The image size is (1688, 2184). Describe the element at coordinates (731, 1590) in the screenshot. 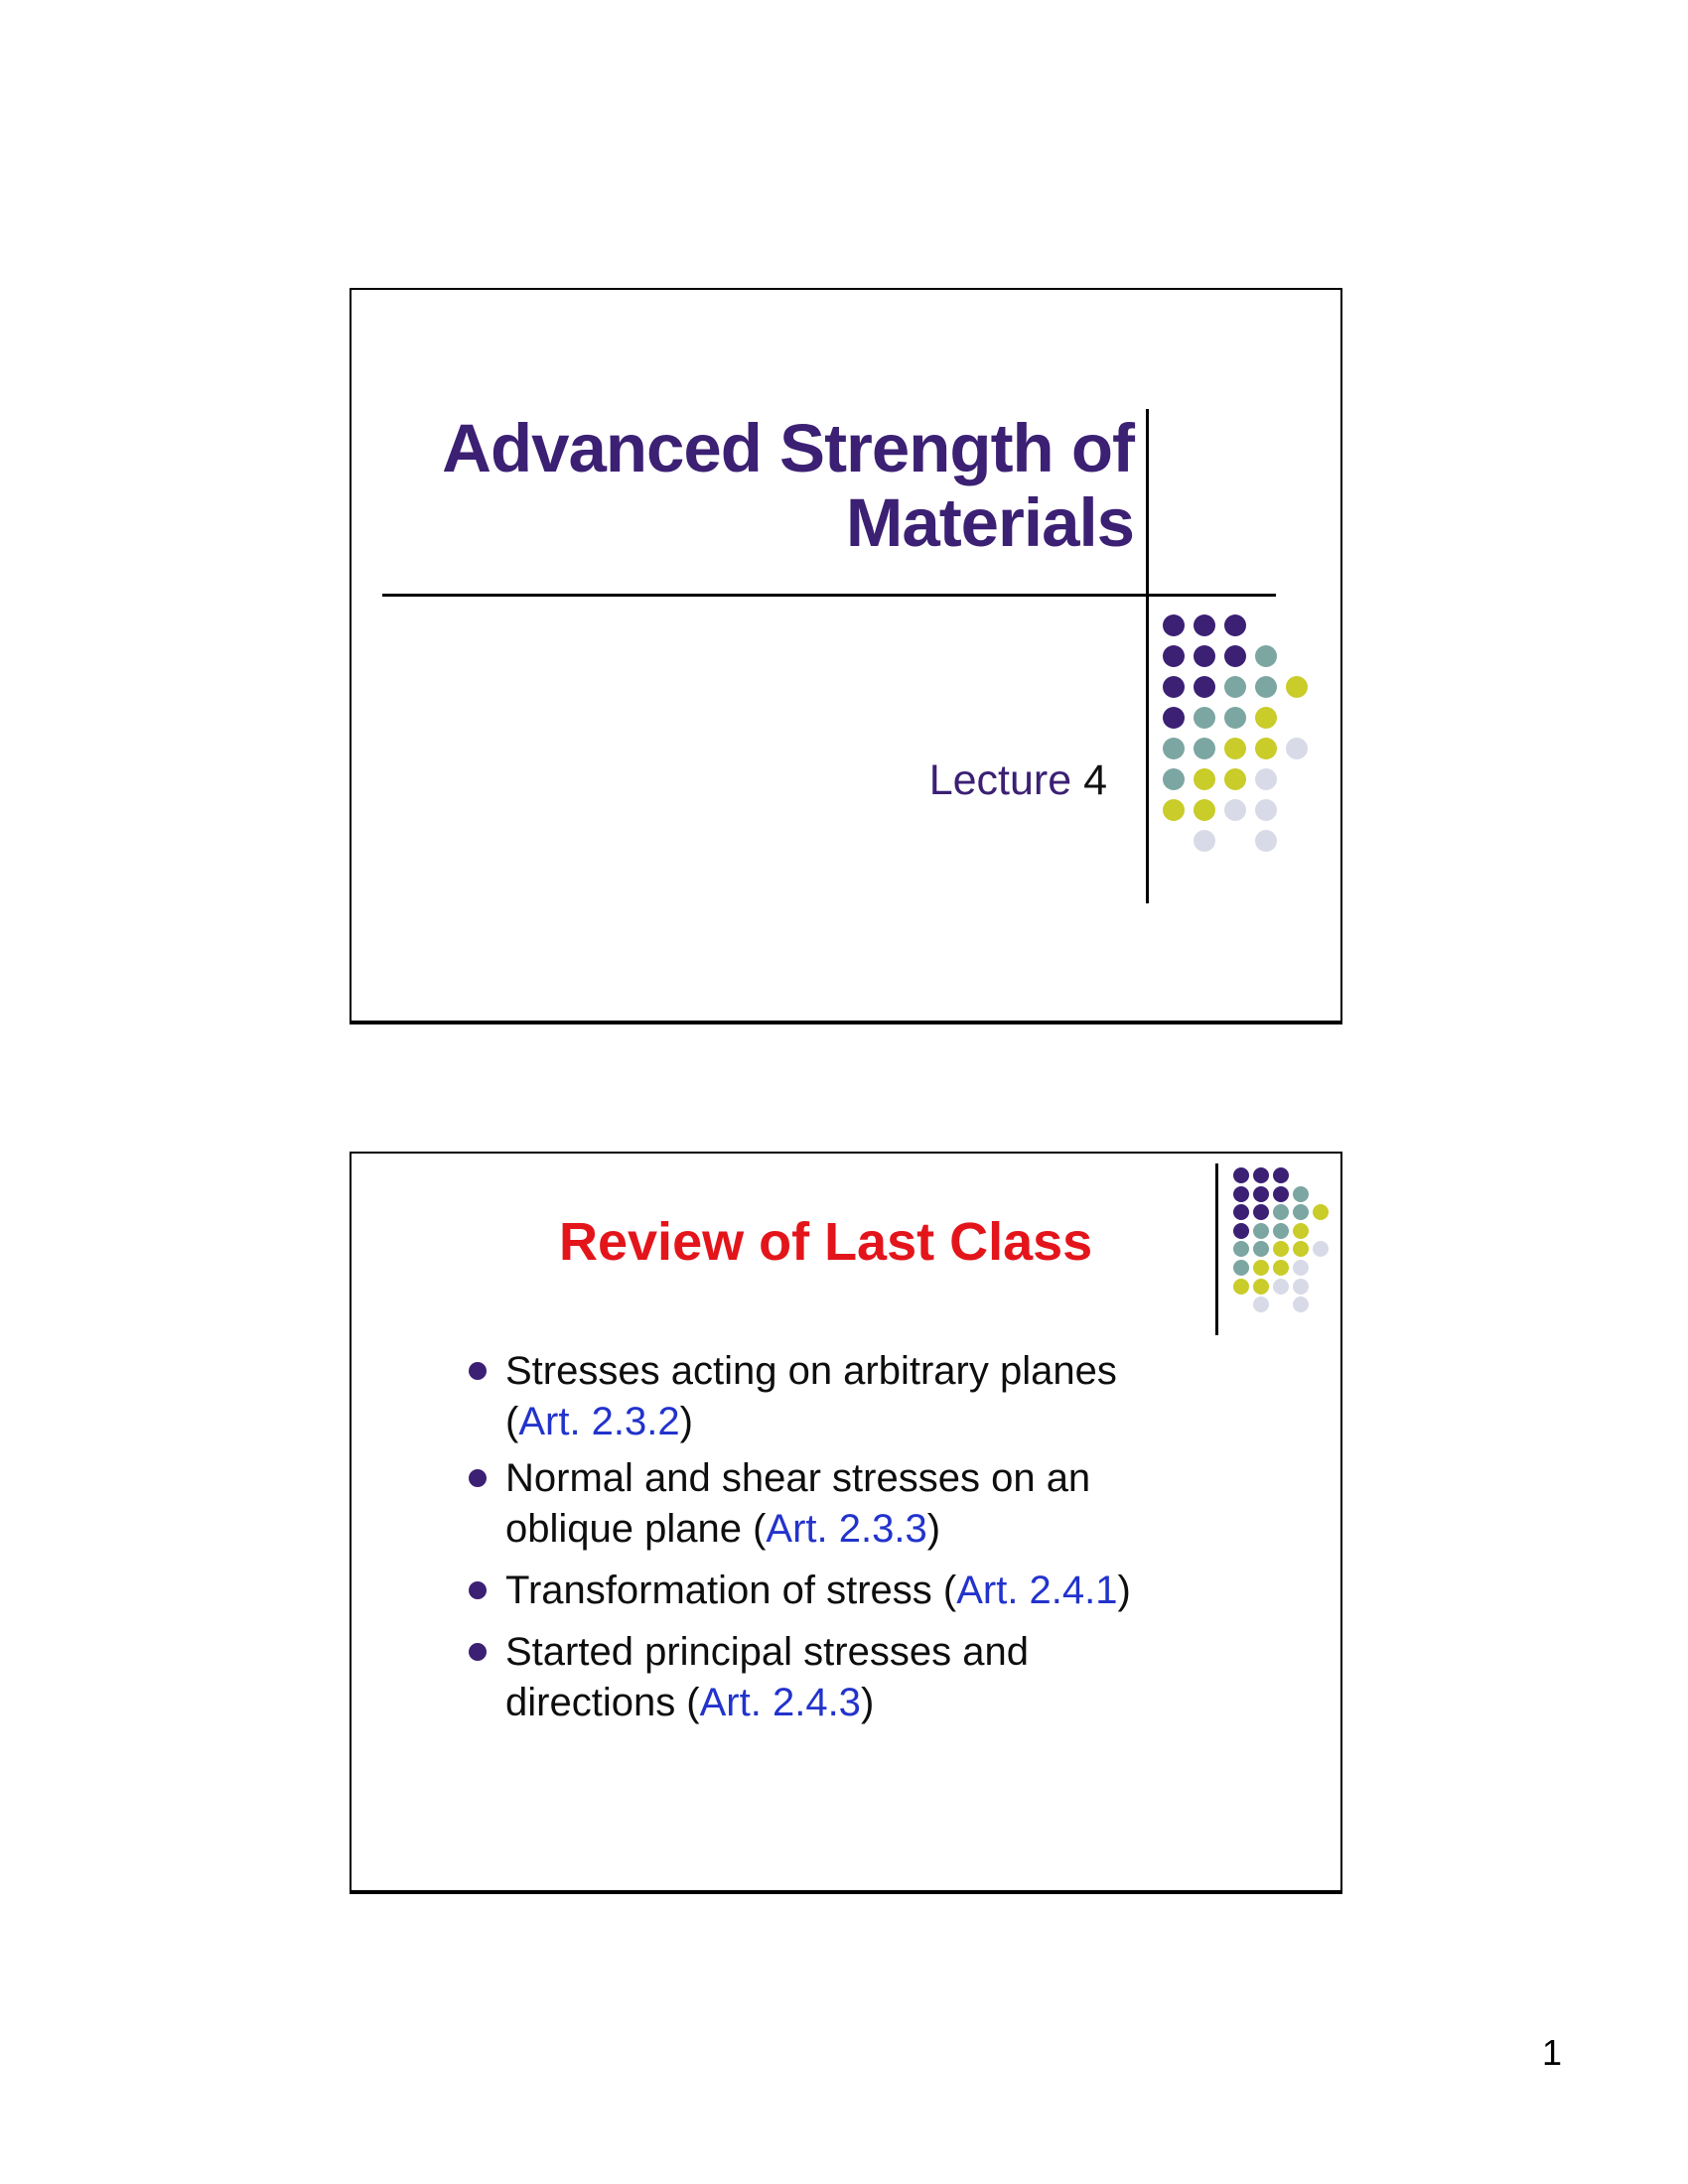

I see `bullet-text: Transformation of stress (` at that location.